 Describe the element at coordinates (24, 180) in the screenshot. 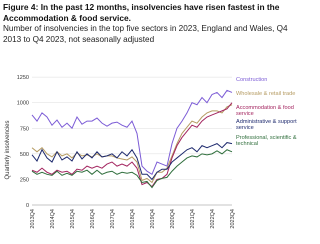

I see `y-tick-label: 250` at that location.